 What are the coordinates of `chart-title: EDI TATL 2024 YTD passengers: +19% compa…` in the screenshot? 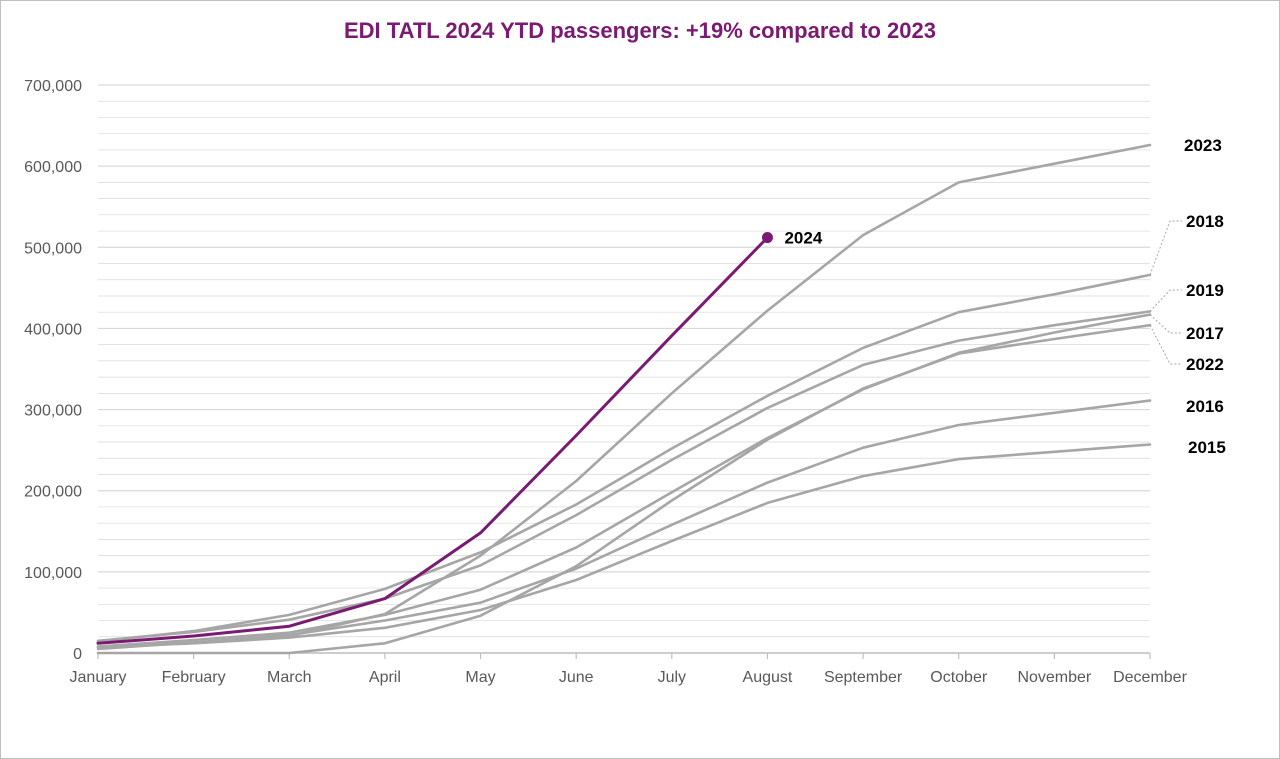 It's located at (639, 30).